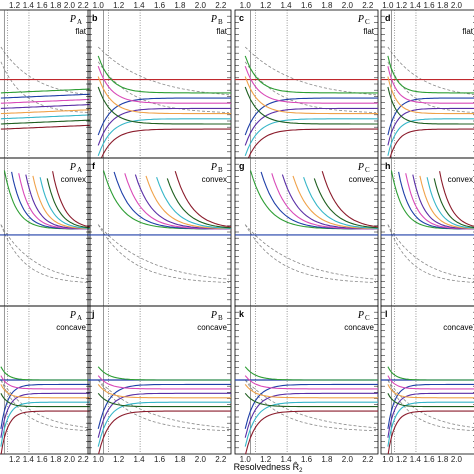  Describe the element at coordinates (84, 5) in the screenshot. I see `top-tick-label: 2.2` at that location.